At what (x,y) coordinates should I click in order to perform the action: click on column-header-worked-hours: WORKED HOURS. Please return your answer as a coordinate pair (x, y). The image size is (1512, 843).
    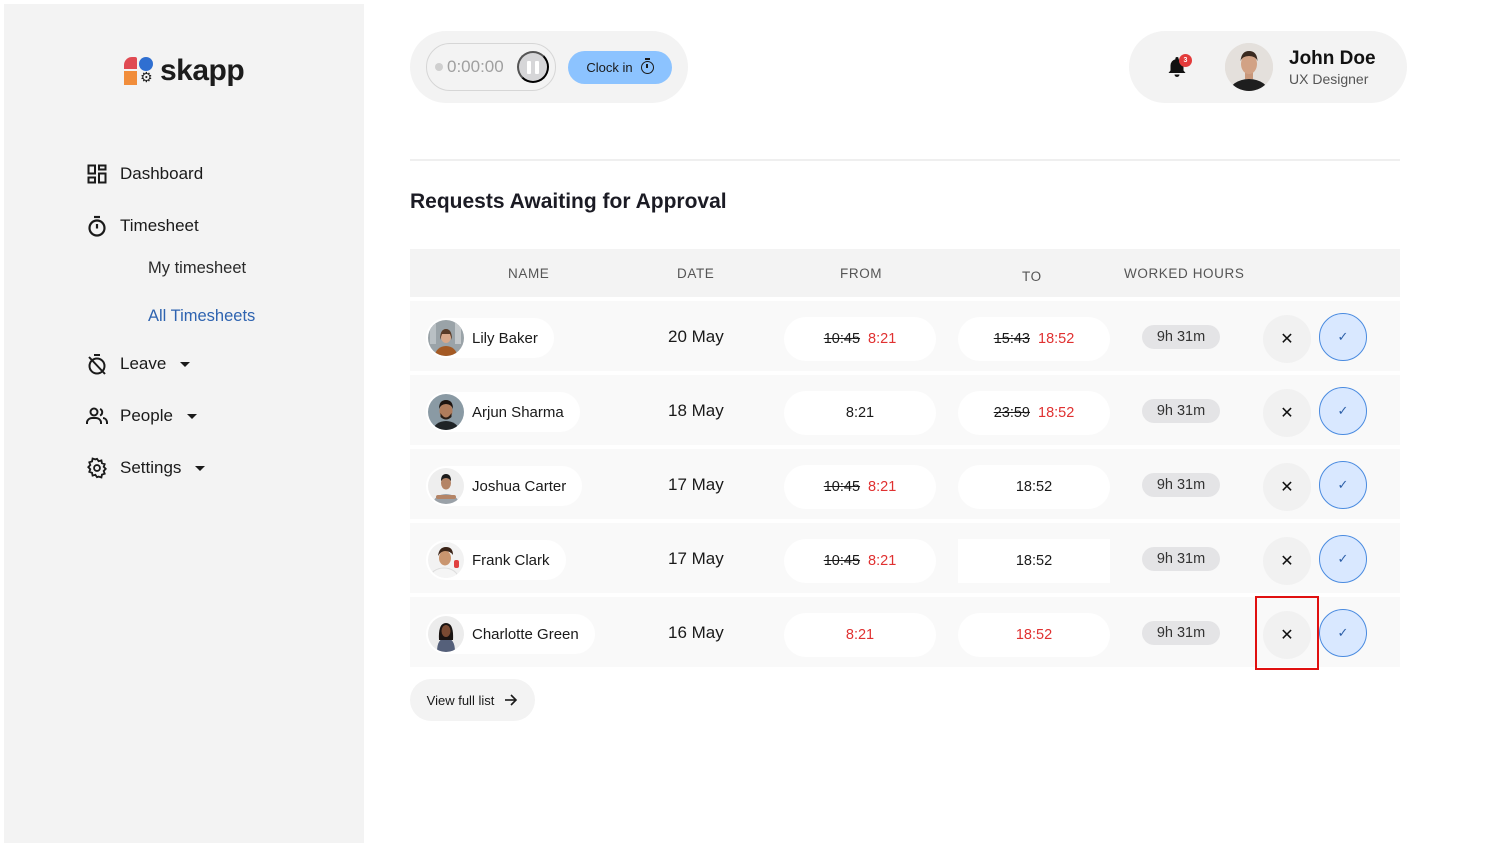
    Looking at the image, I should click on (1184, 273).